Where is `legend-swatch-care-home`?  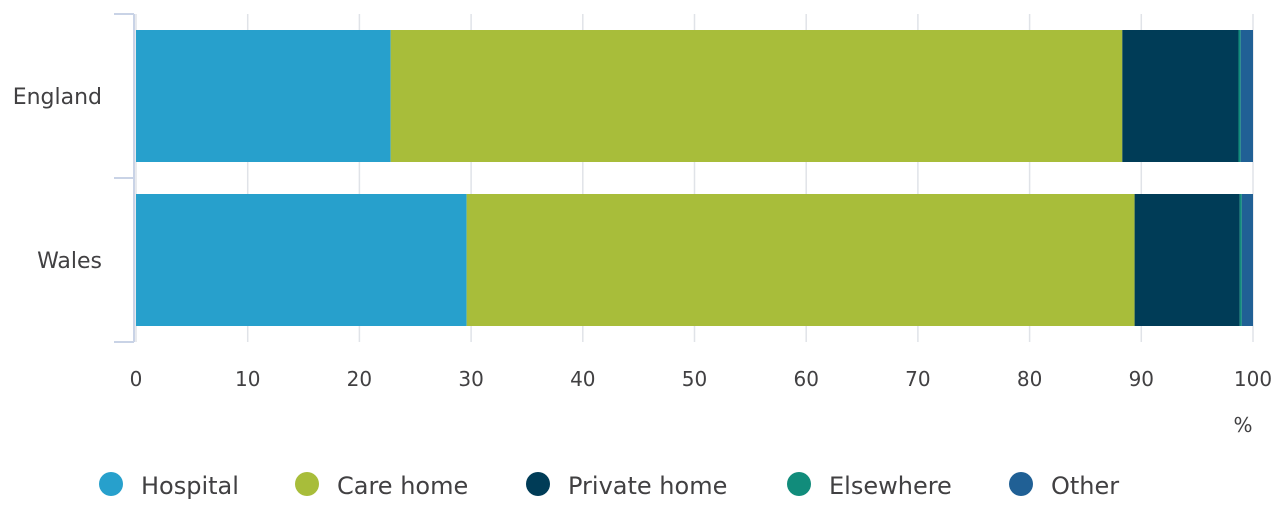
legend-swatch-care-home is located at coordinates (307, 484).